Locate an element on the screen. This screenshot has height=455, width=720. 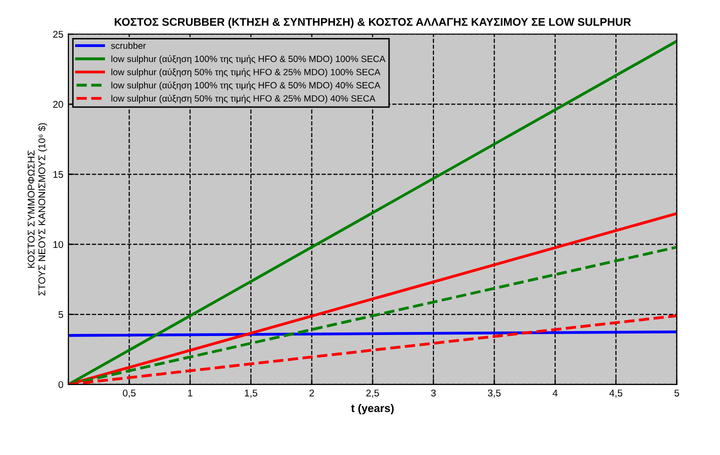
legend-label: low sulphur (αύξηση 50% της τιμής HFO & 25% MDO) 100% SECA is located at coordinates (245, 73).